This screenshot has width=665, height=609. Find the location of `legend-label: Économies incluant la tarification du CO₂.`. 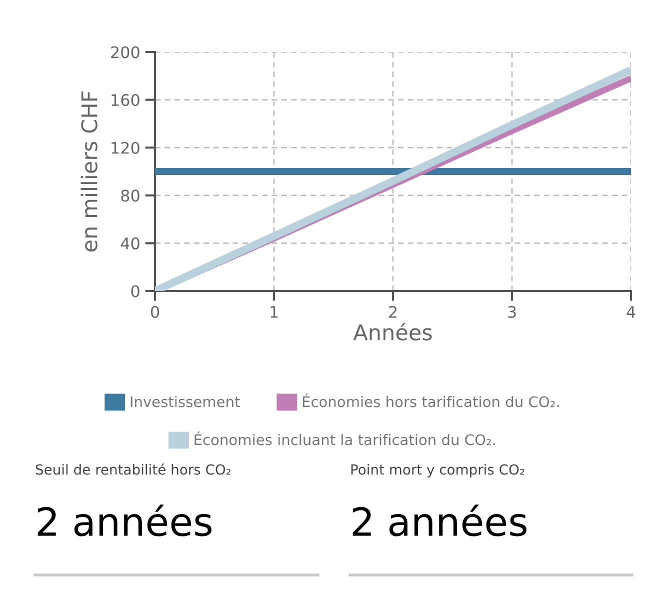

legend-label: Économies incluant la tarification du CO₂. is located at coordinates (344, 439).